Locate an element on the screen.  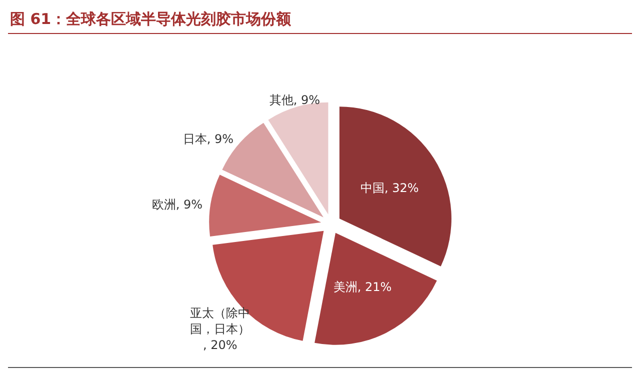
slice-label: 欧洲 is located at coordinates (164, 205).